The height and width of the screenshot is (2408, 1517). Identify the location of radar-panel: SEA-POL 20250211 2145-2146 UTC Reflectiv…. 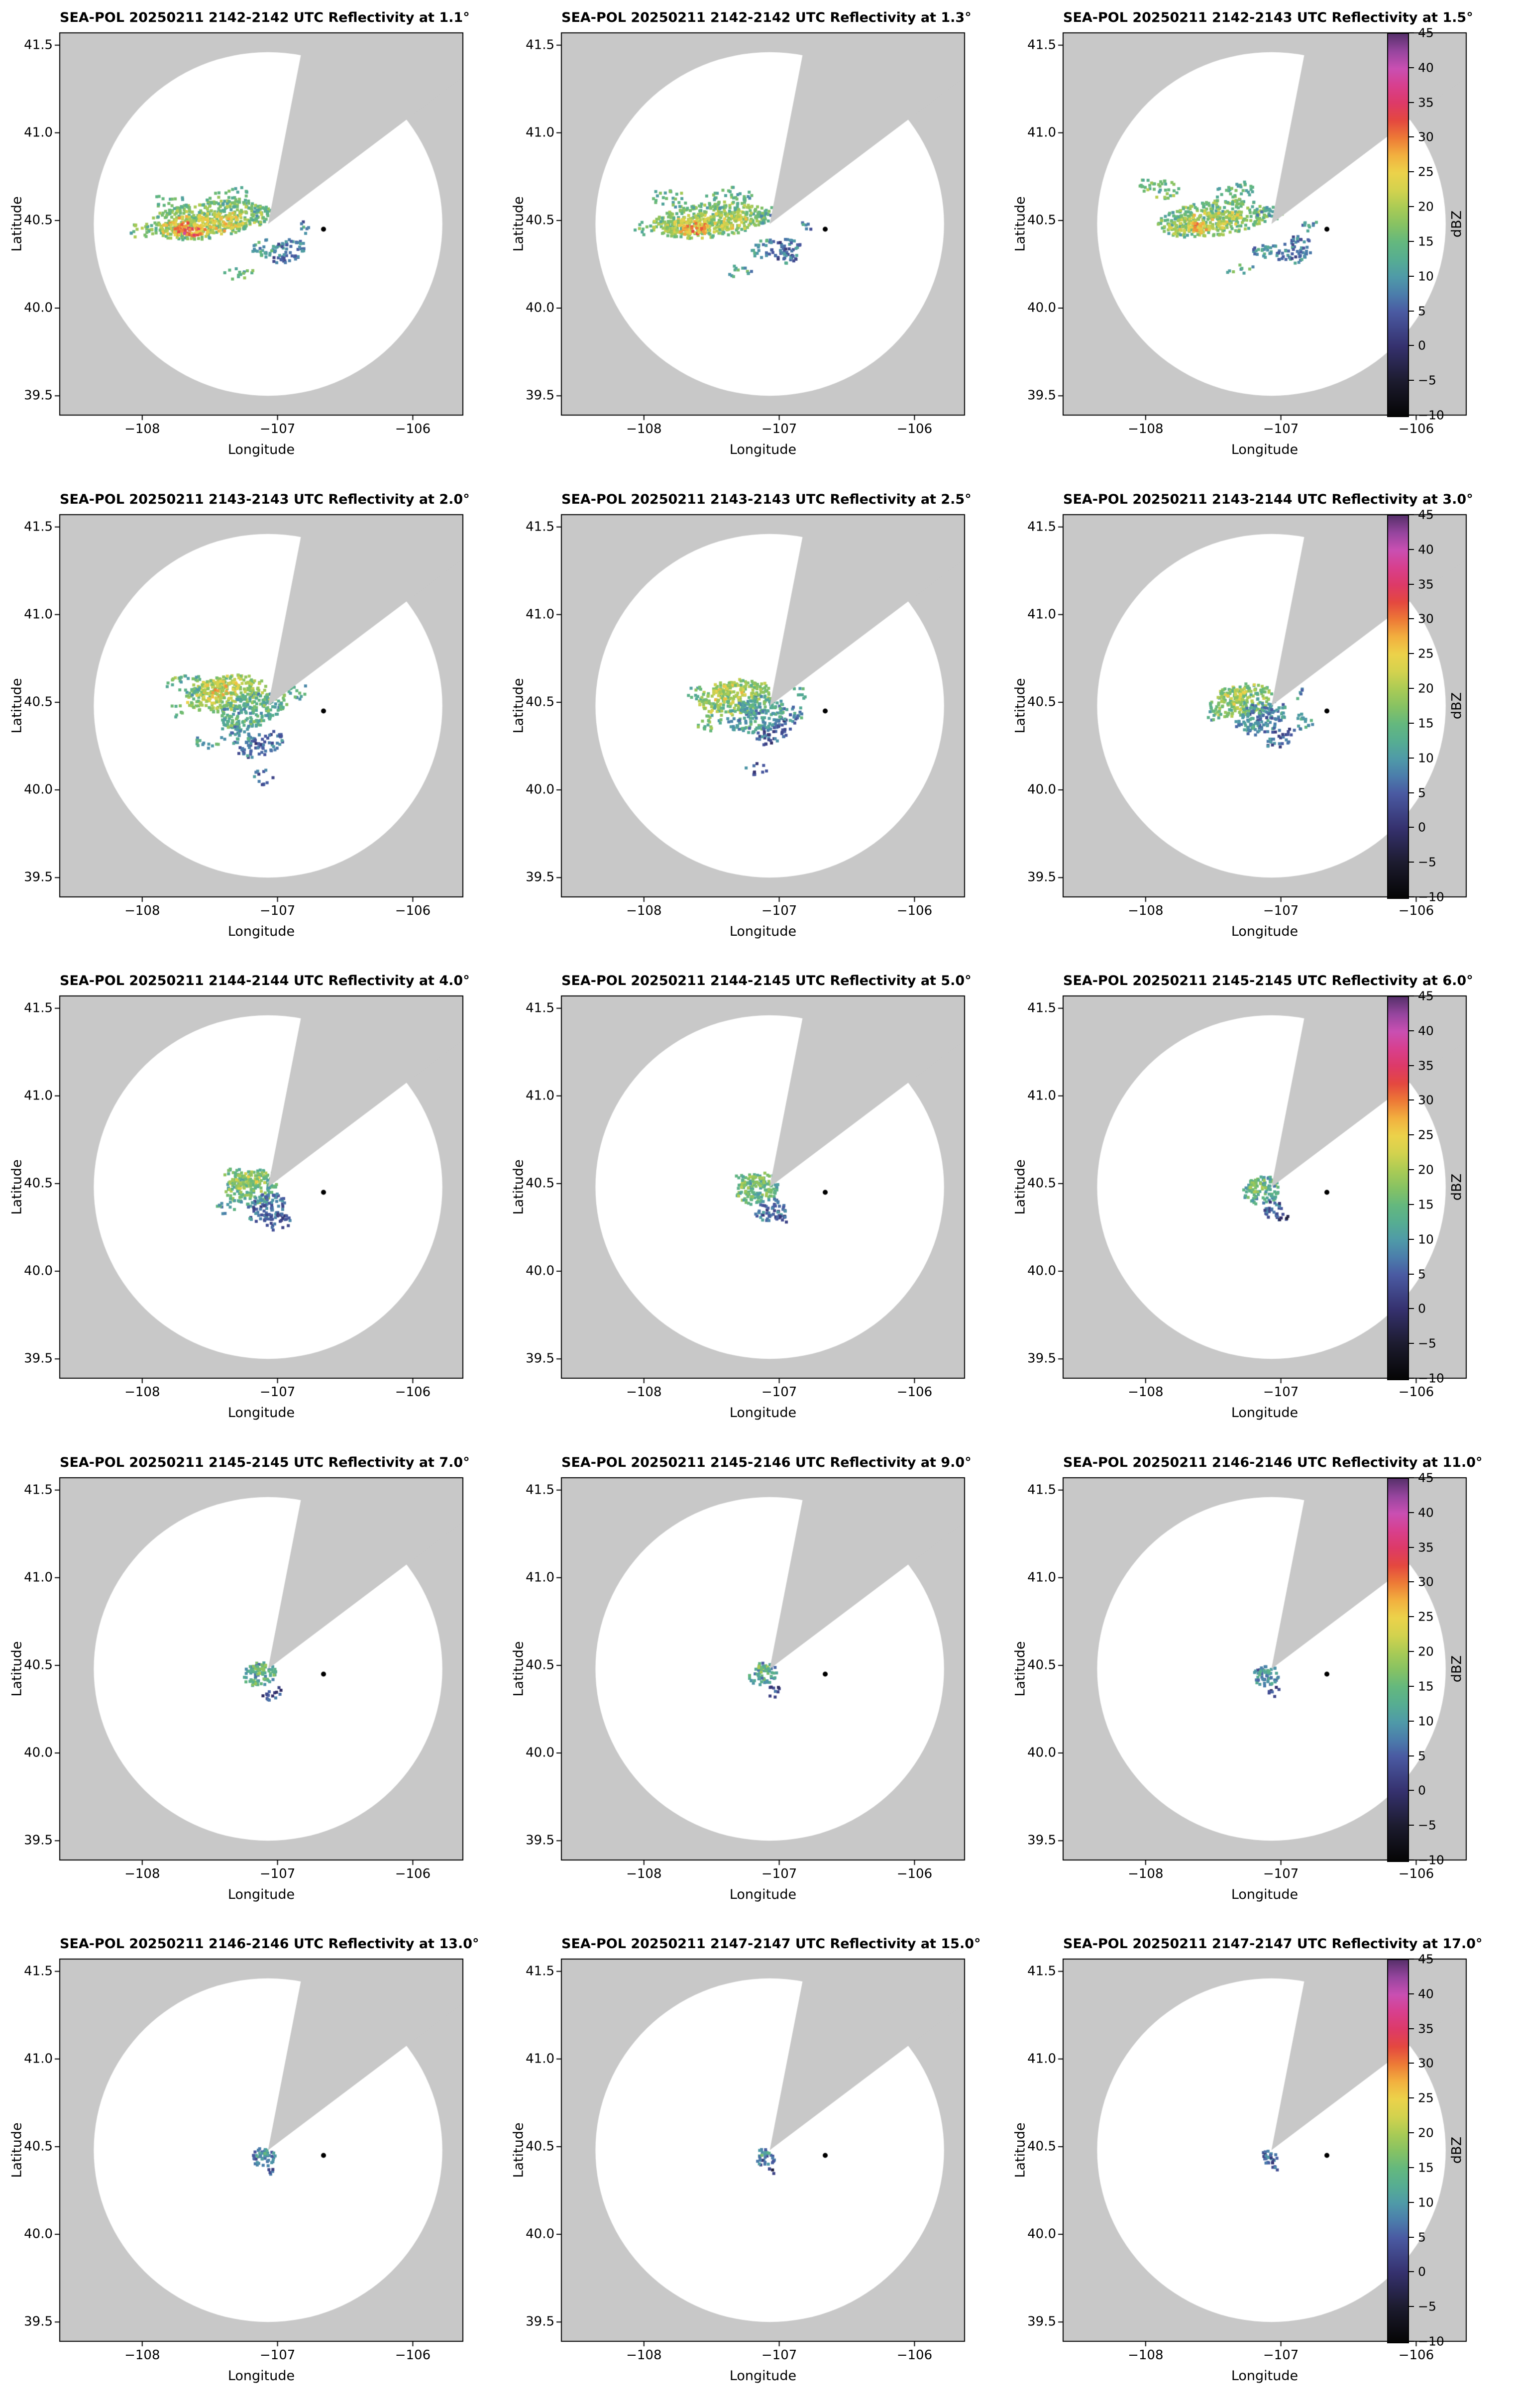
(753, 1686).